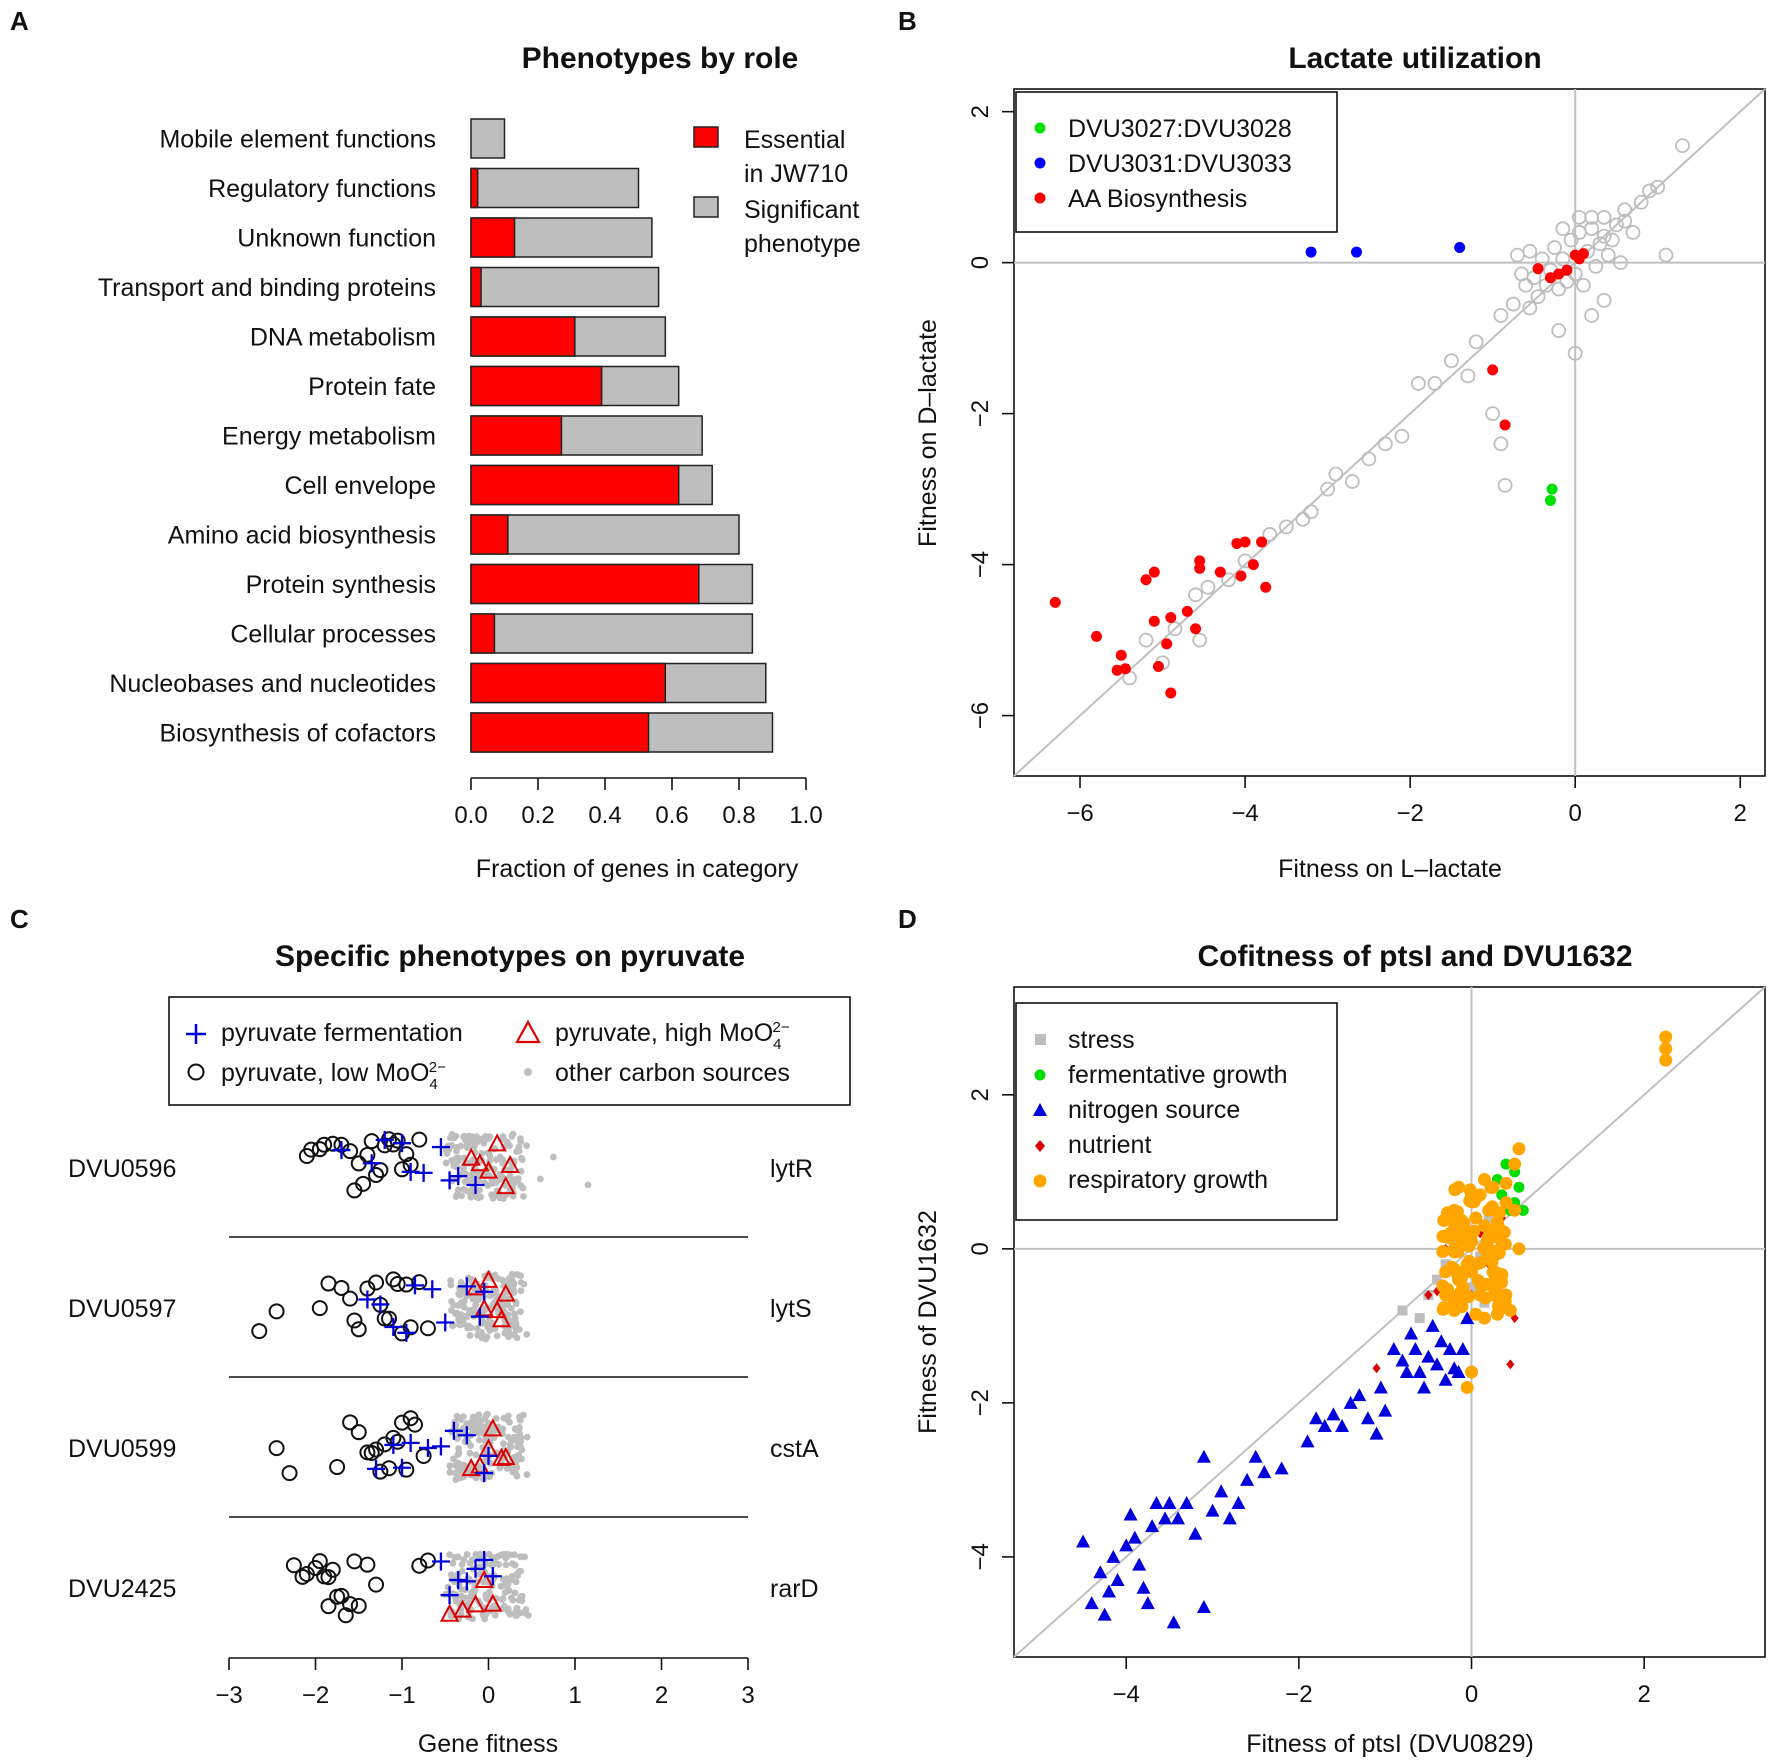 The height and width of the screenshot is (1762, 1775). What do you see at coordinates (333, 635) in the screenshot?
I see `category-label-cellular-processes: Cellular processes` at bounding box center [333, 635].